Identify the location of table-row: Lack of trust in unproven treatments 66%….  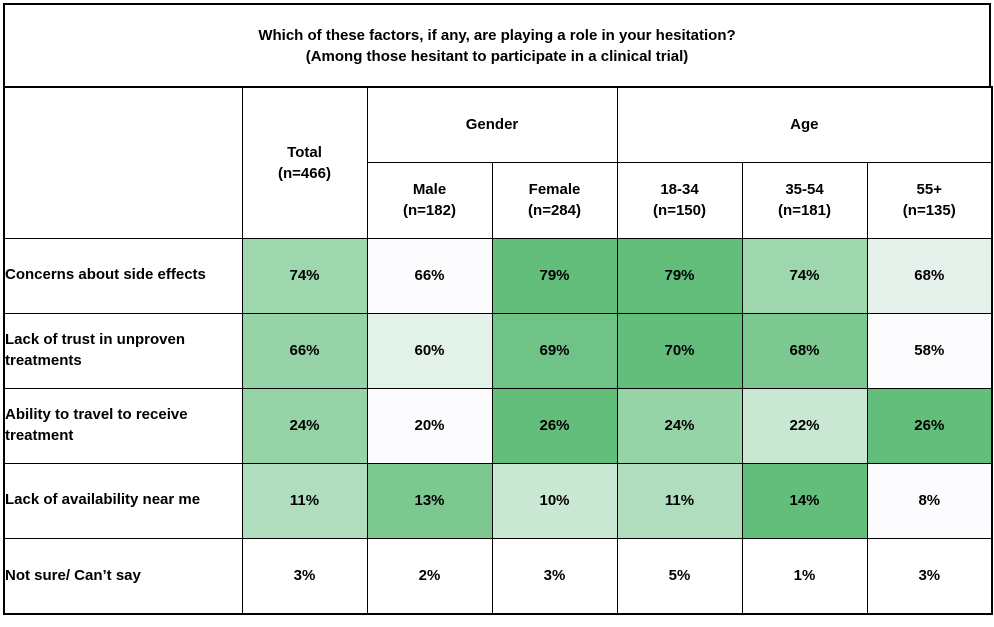
(498, 350).